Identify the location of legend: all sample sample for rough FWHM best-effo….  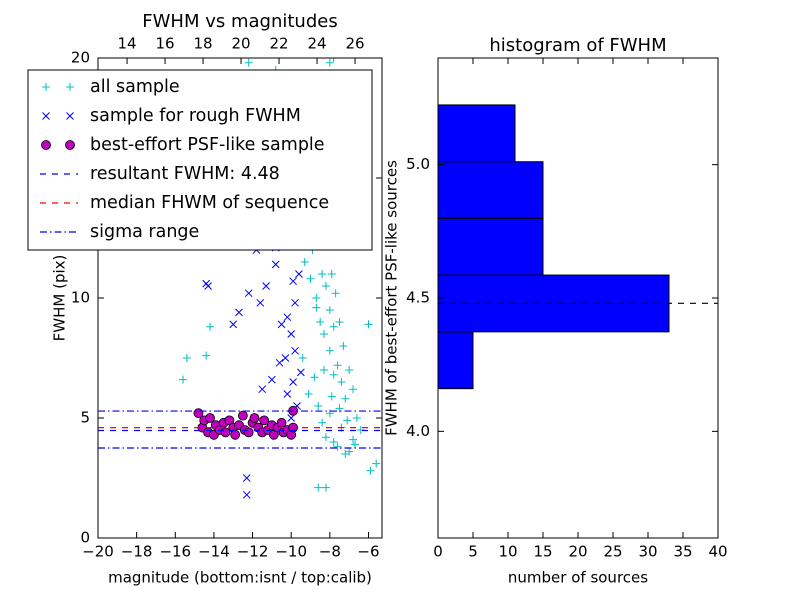
(200, 160).